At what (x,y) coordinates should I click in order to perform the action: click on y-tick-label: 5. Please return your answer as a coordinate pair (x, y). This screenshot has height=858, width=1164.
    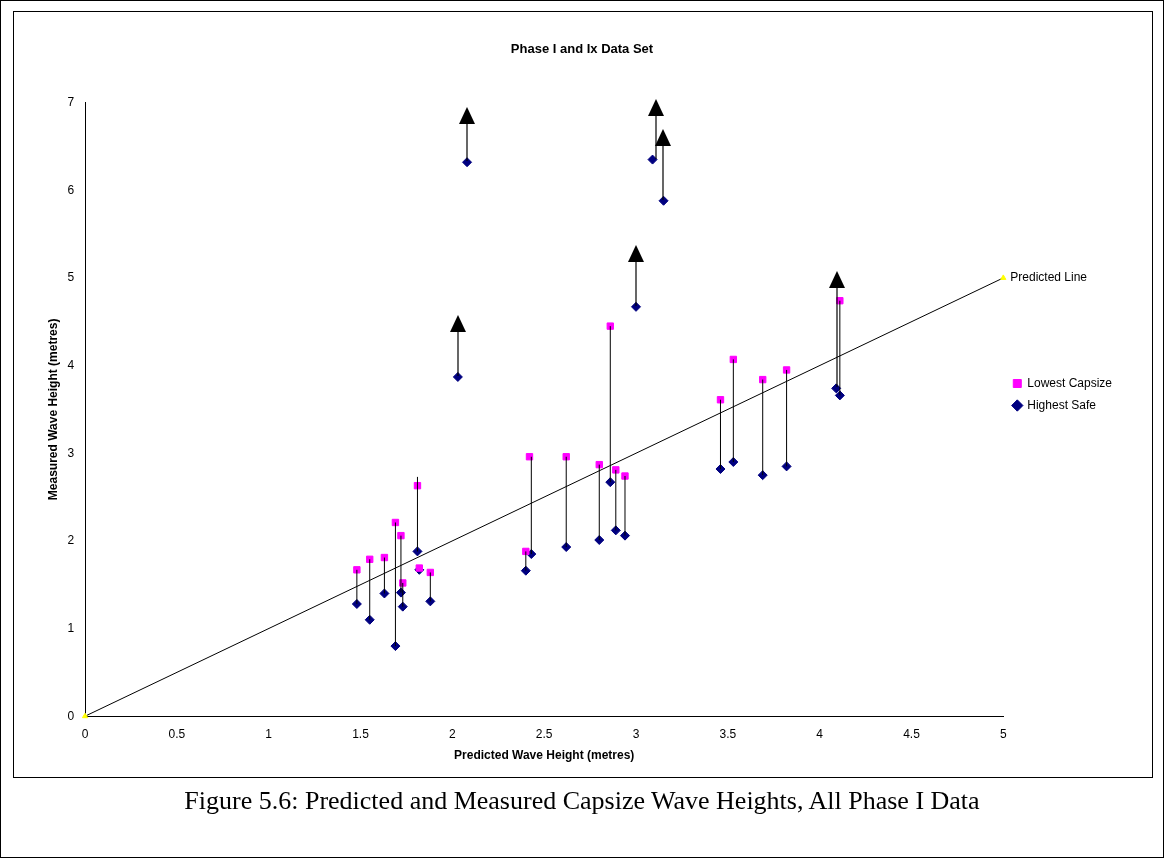
    Looking at the image, I should click on (71, 277).